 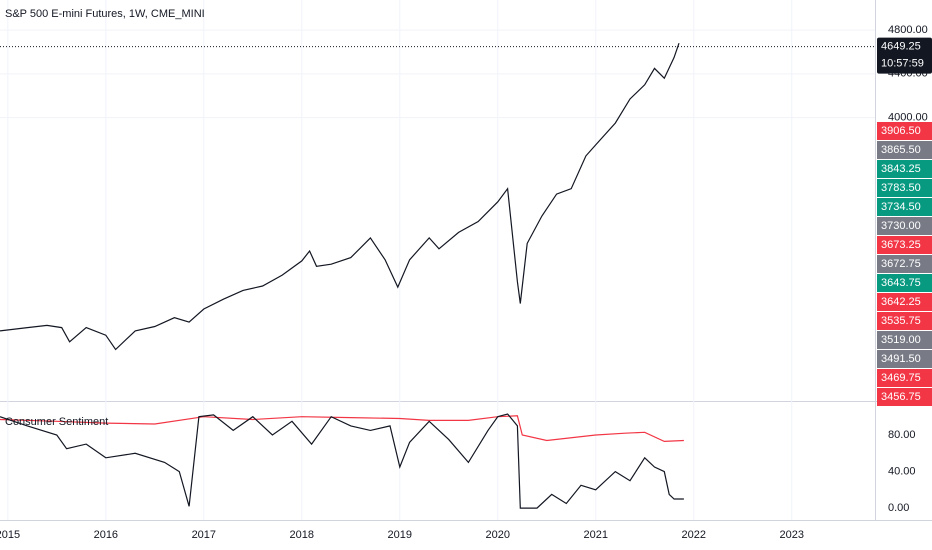 What do you see at coordinates (901, 131) in the screenshot?
I see `price-tag-label: 3906.50` at bounding box center [901, 131].